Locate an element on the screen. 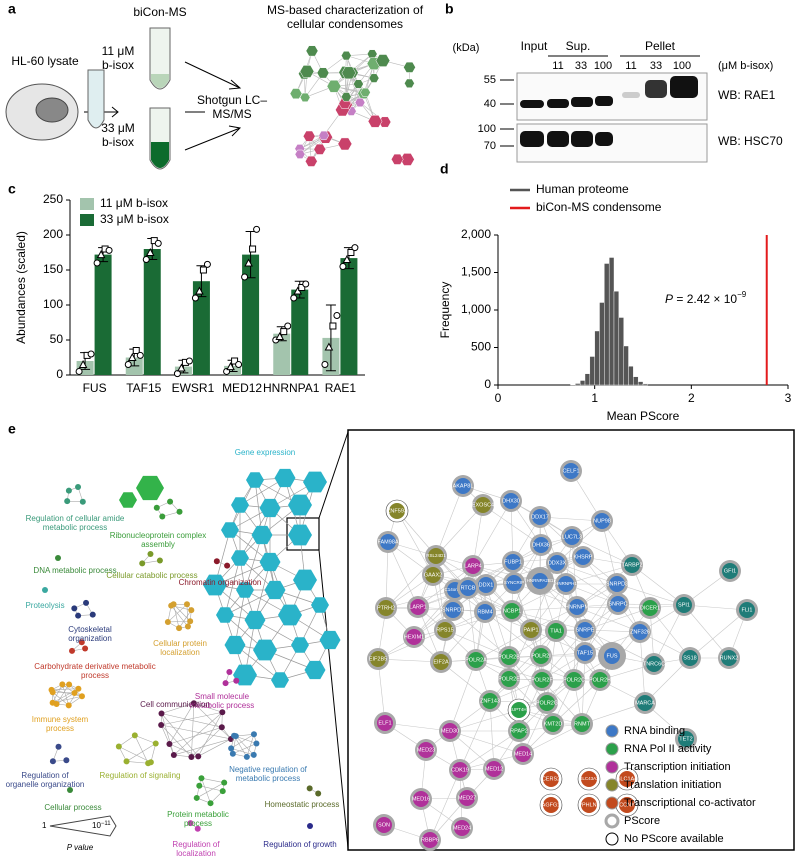 This screenshot has height=859, width=800. node-label: SYNCRIP is located at coordinates (514, 582).